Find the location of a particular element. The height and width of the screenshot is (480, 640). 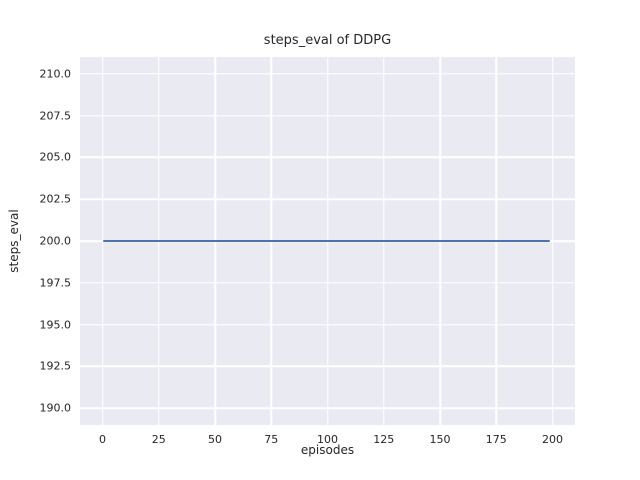

x-tick-label: 100 is located at coordinates (327, 439).